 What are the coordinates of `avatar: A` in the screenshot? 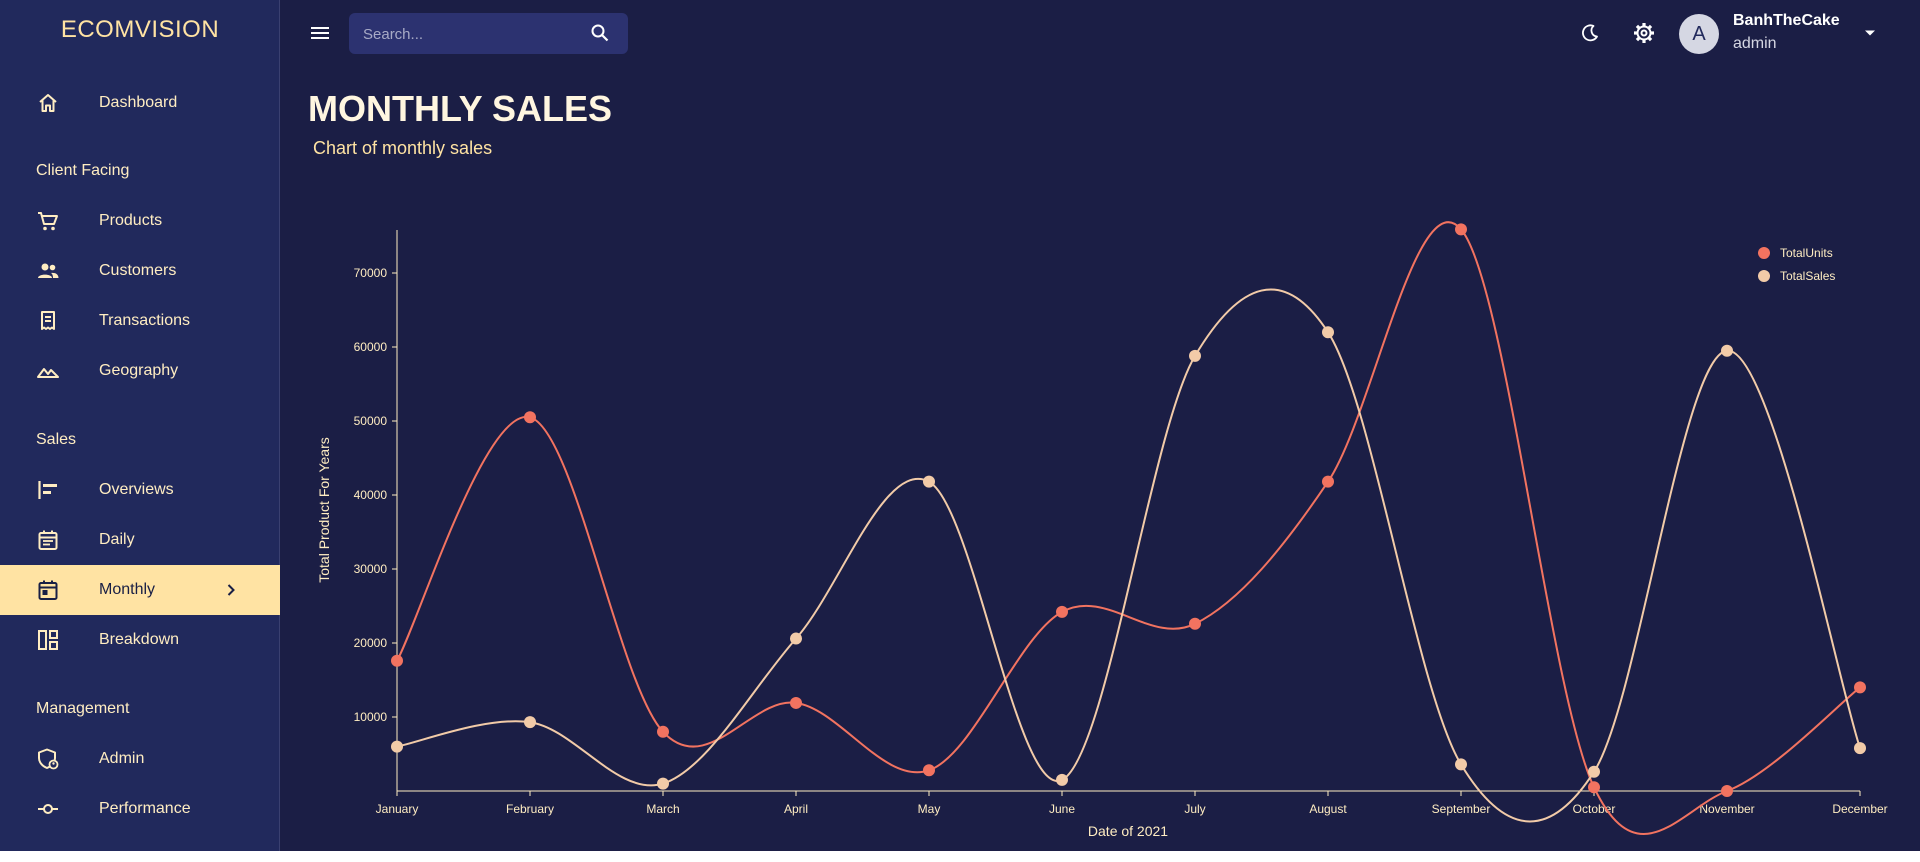 It's located at (1699, 34).